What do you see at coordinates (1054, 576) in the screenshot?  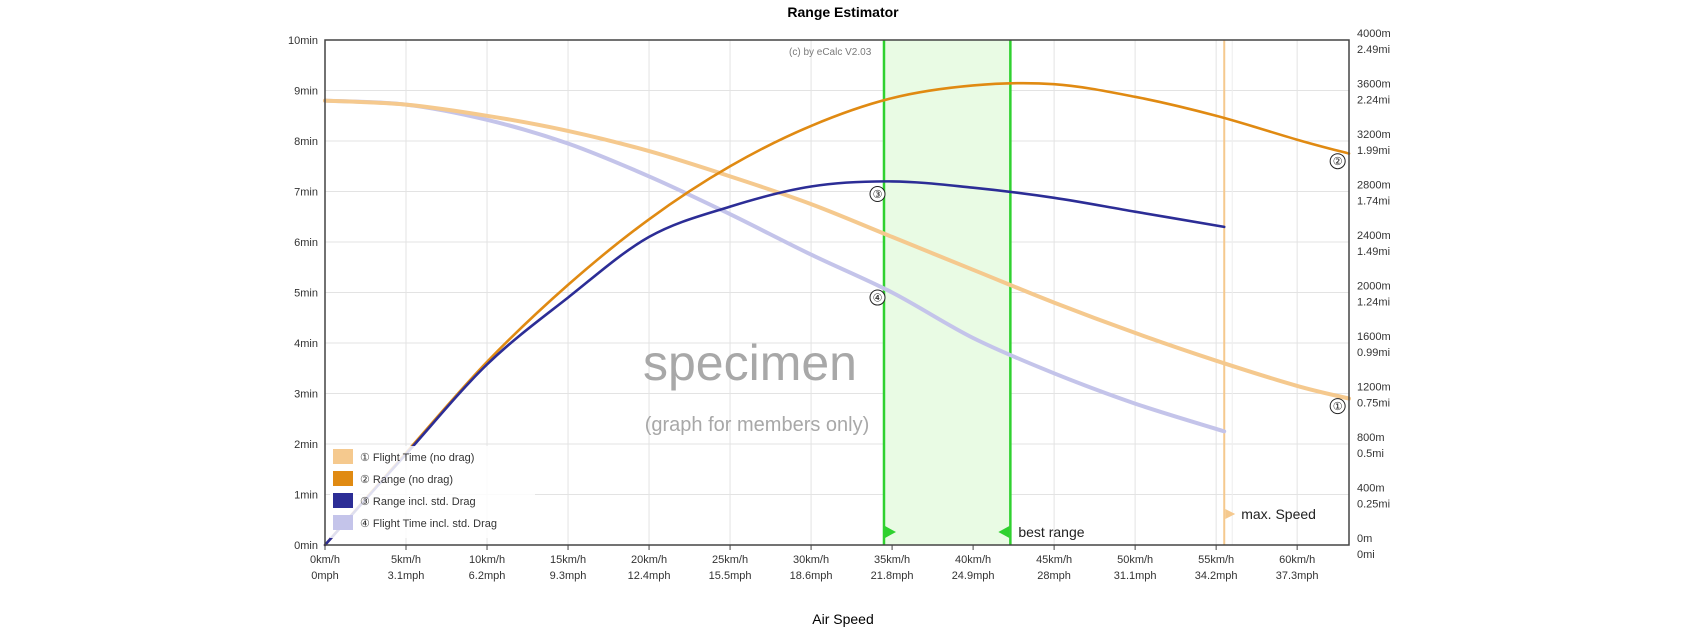 I see `x-tick-label-mph: 28mph` at bounding box center [1054, 576].